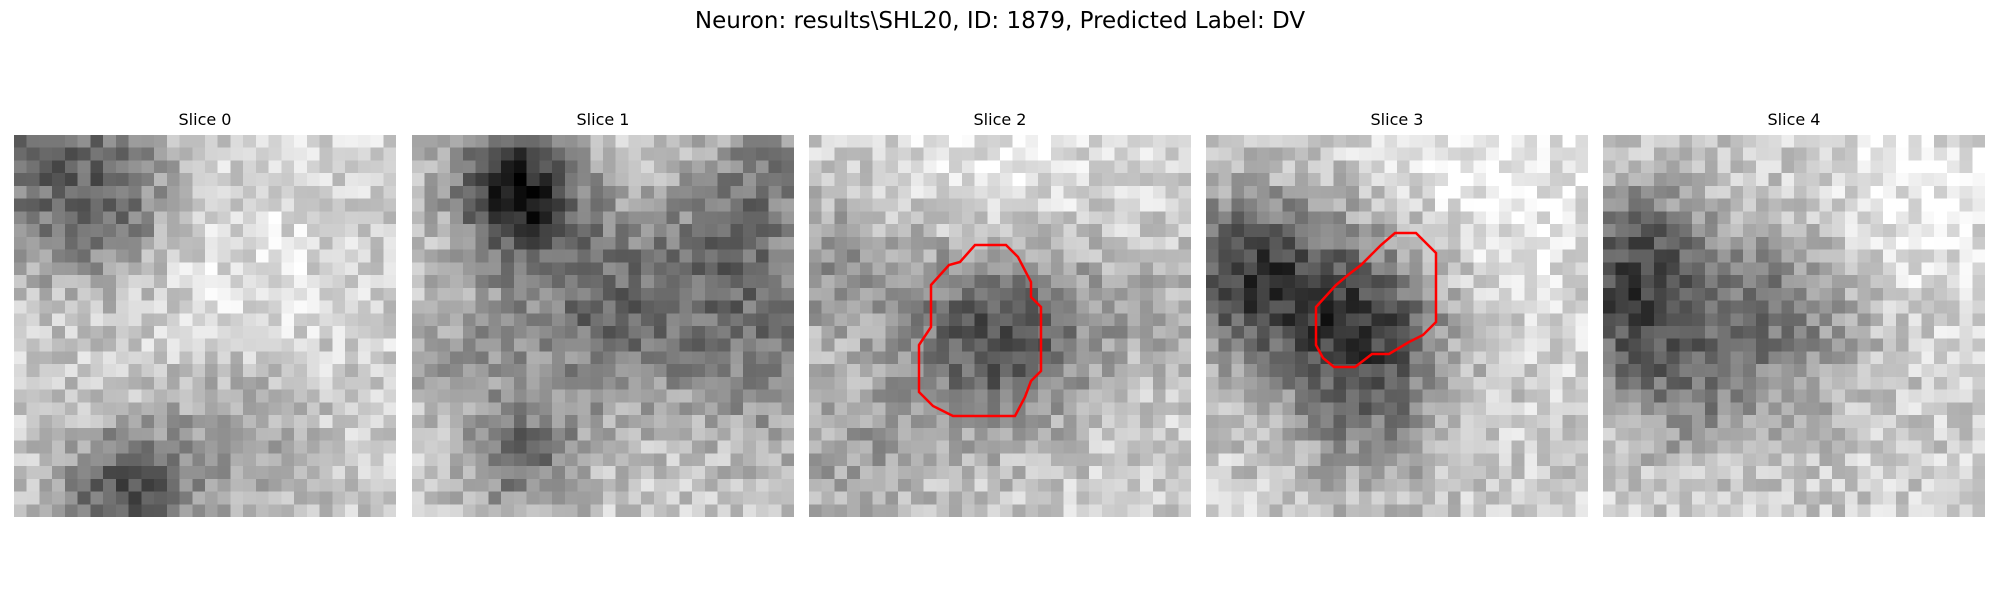 Image resolution: width=2000 pixels, height=600 pixels. What do you see at coordinates (1000, 119) in the screenshot?
I see `slice-2-title: Slice 2` at bounding box center [1000, 119].